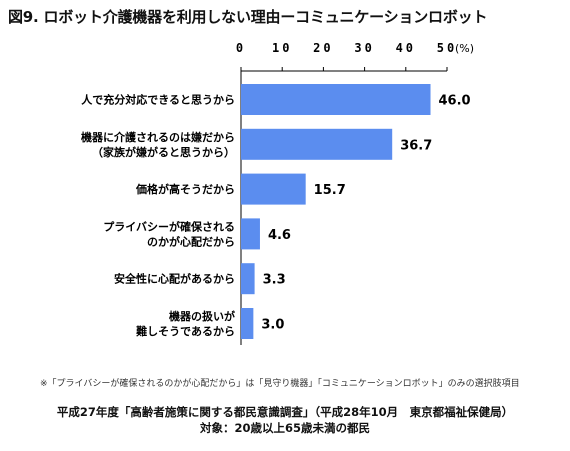 The image size is (570, 451). What do you see at coordinates (158, 137) in the screenshot?
I see `category-label: 機器に介護されるのは嫌だから` at bounding box center [158, 137].